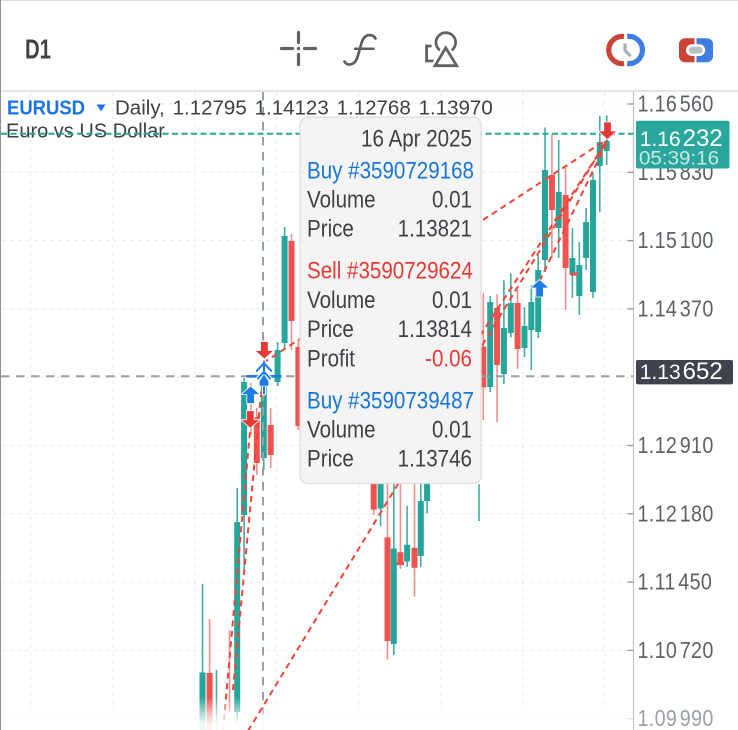  Describe the element at coordinates (435, 328) in the screenshot. I see `svg-text: 1.13814` at that location.